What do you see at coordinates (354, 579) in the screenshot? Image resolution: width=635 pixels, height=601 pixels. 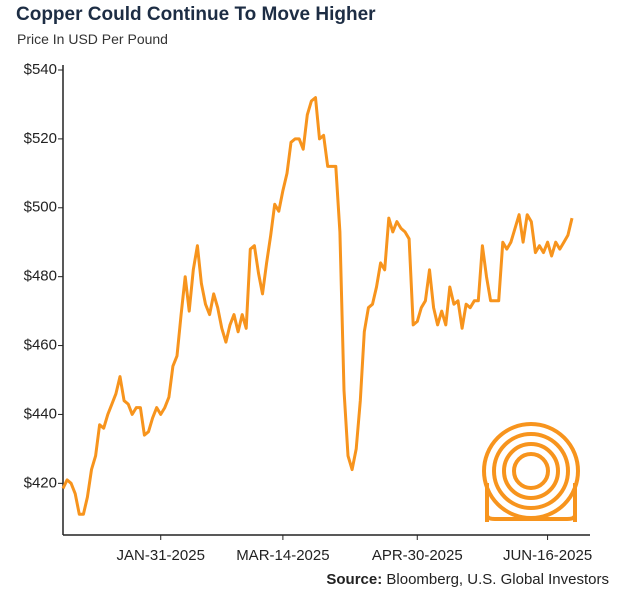 I see `source-label: Source:` at bounding box center [354, 579].